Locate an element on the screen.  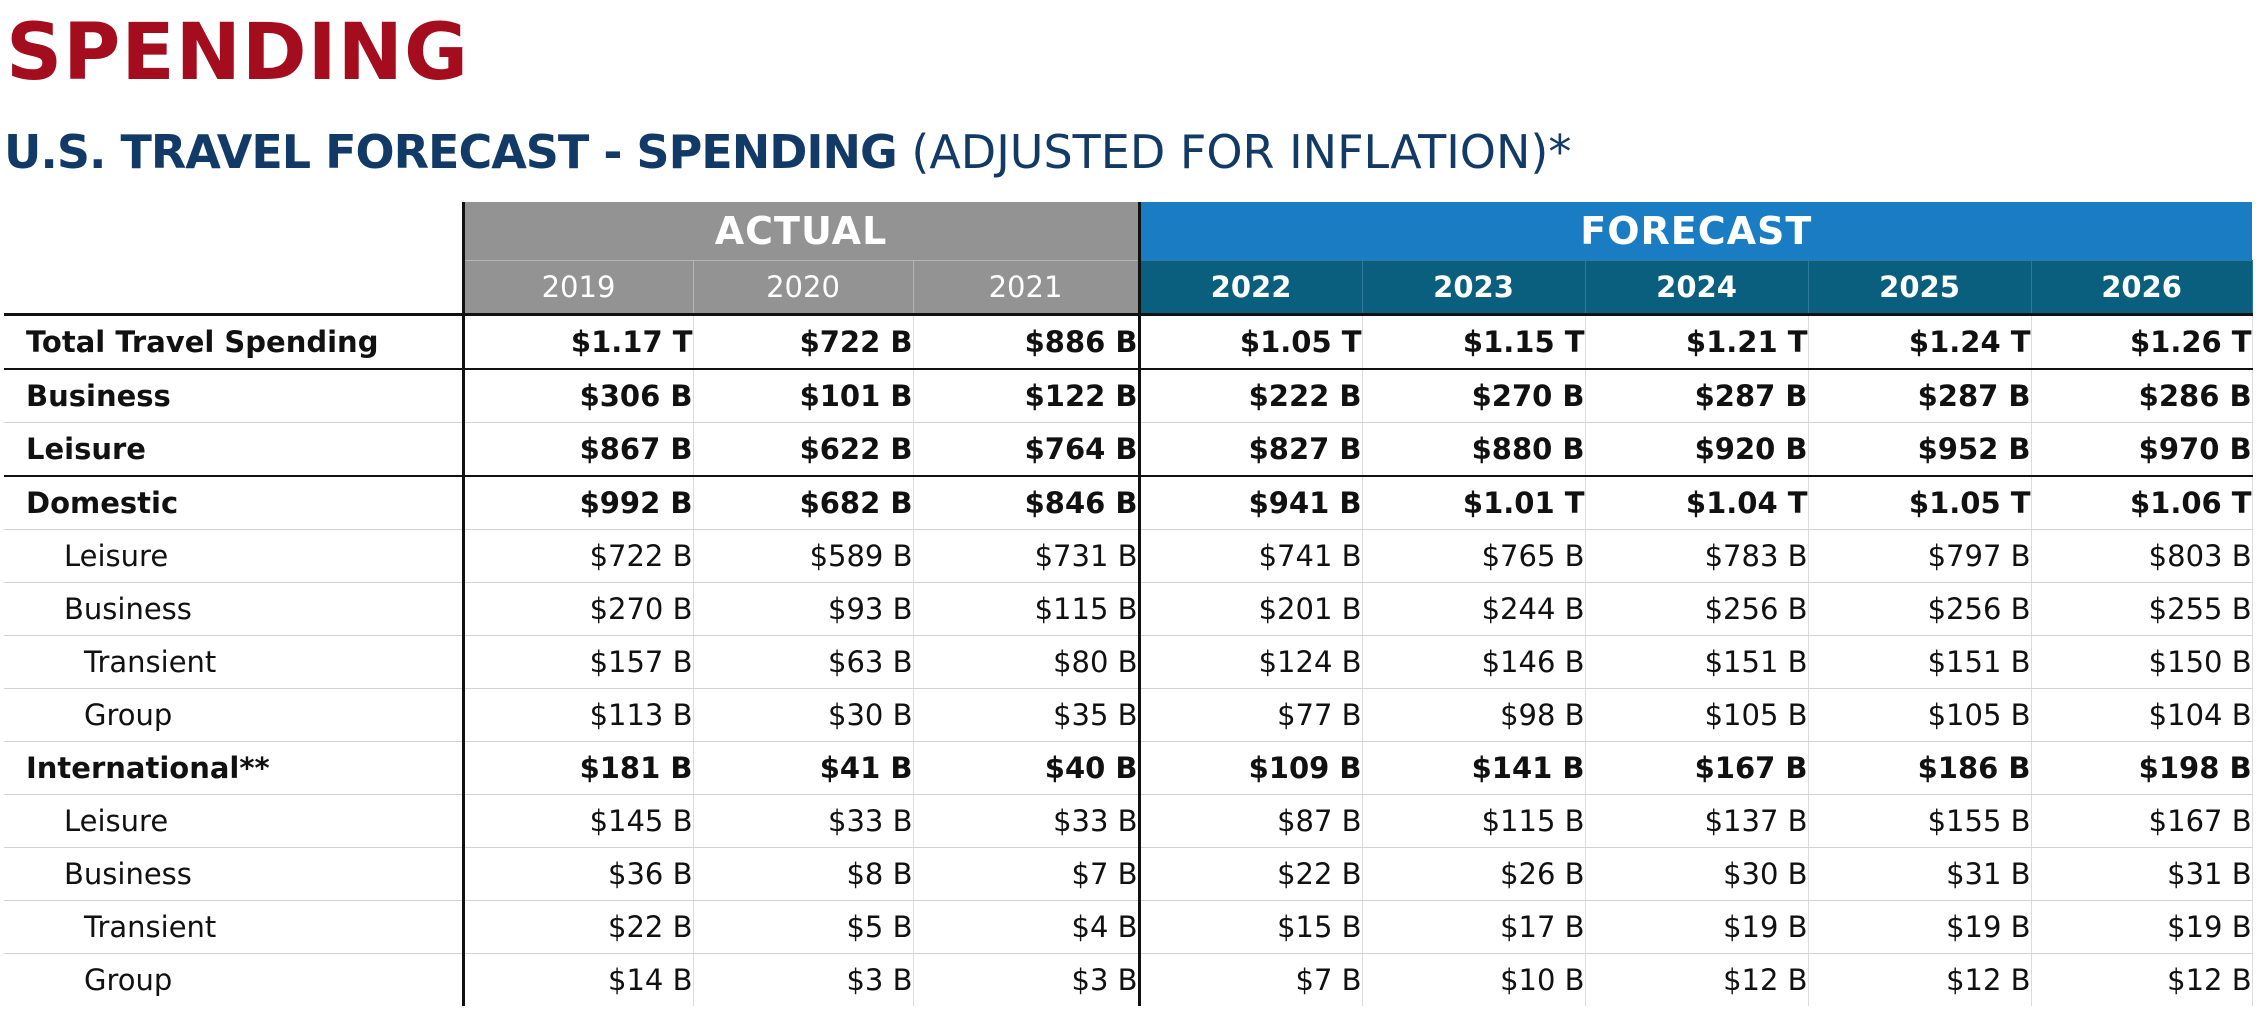
table-cell: $764 B is located at coordinates (1026, 449).